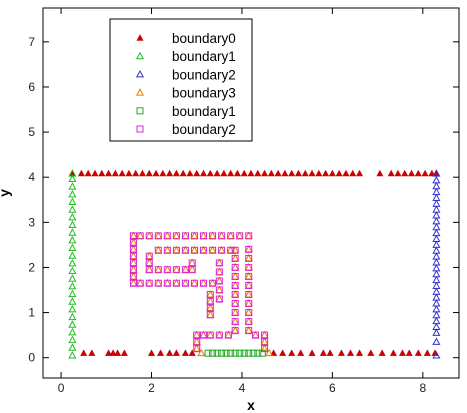  What do you see at coordinates (31, 358) in the screenshot?
I see `y-tick-label: 0` at bounding box center [31, 358].